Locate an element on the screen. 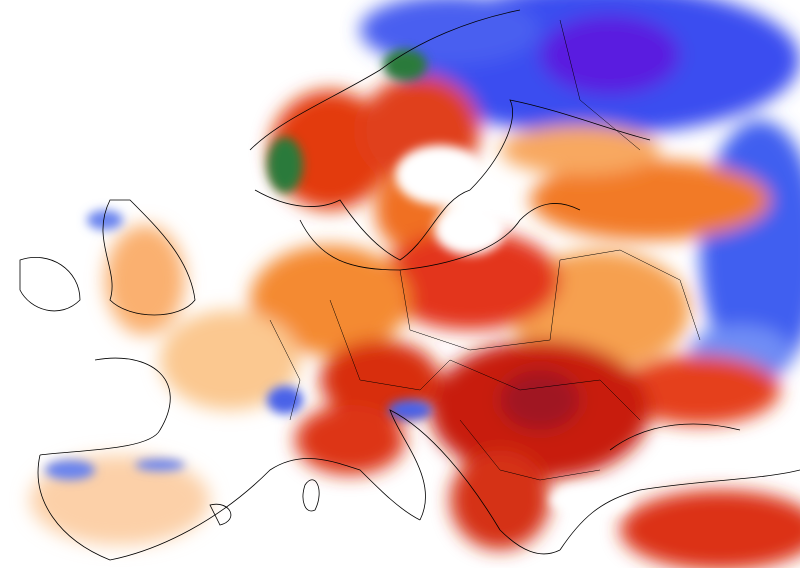 This screenshot has width=800, height=568. very-hot-area is located at coordinates (540, 400).